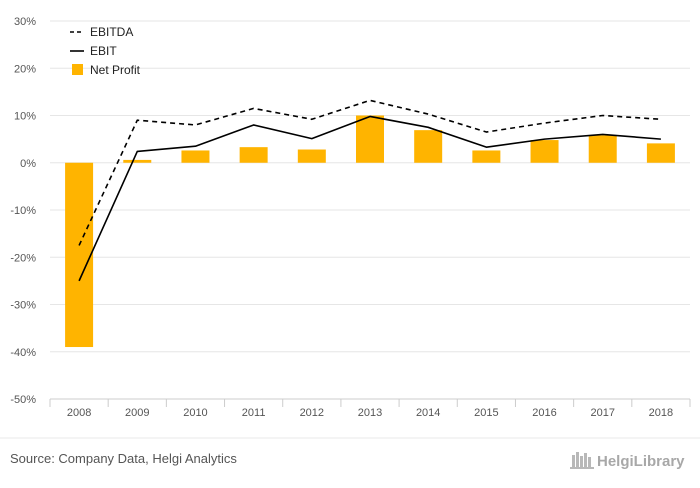 The height and width of the screenshot is (488, 700). Describe the element at coordinates (195, 413) in the screenshot. I see `x-tick-label: 2010` at that location.